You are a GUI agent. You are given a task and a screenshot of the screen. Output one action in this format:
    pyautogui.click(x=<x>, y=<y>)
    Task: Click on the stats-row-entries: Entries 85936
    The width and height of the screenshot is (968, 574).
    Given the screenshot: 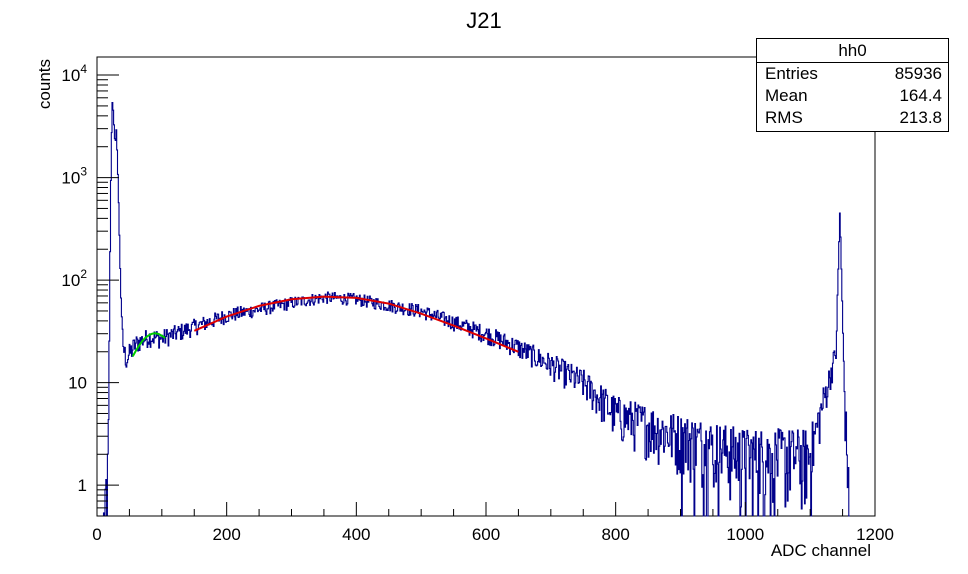 What is the action you would take?
    pyautogui.click(x=852, y=74)
    